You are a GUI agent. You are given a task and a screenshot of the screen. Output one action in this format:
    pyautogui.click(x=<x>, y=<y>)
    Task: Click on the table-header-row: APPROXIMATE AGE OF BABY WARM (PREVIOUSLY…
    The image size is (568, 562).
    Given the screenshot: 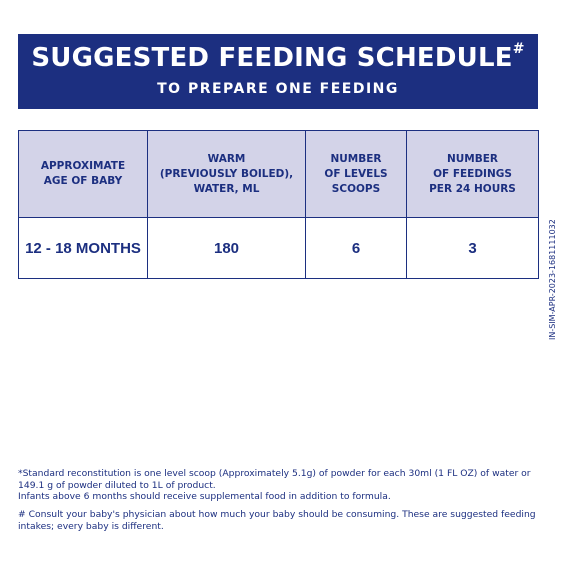 What is the action you would take?
    pyautogui.click(x=278, y=174)
    